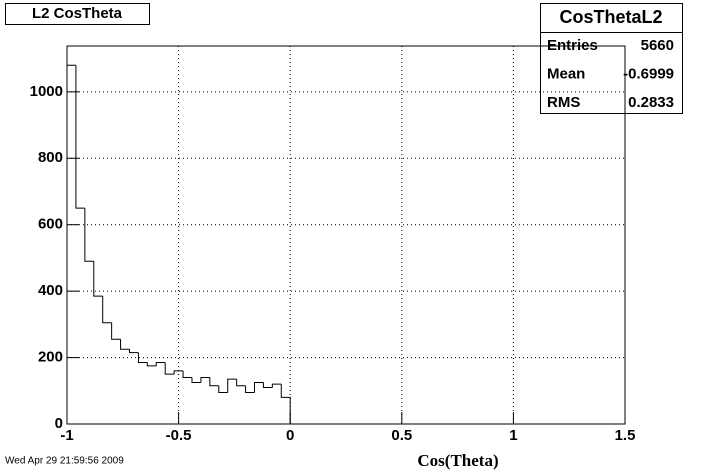 This screenshot has height=471, width=720. I want to click on stats-label: RMS, so click(563, 102).